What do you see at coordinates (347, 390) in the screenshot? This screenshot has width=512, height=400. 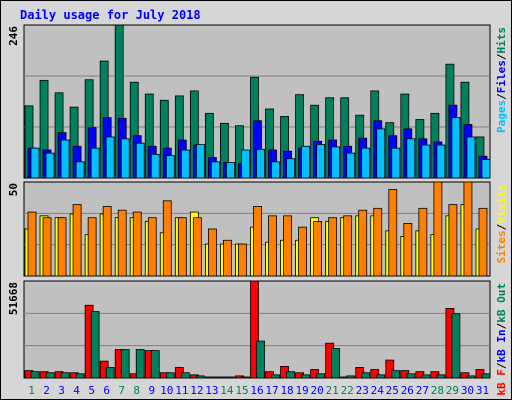 I see `x-tick-label: 22` at bounding box center [347, 390].